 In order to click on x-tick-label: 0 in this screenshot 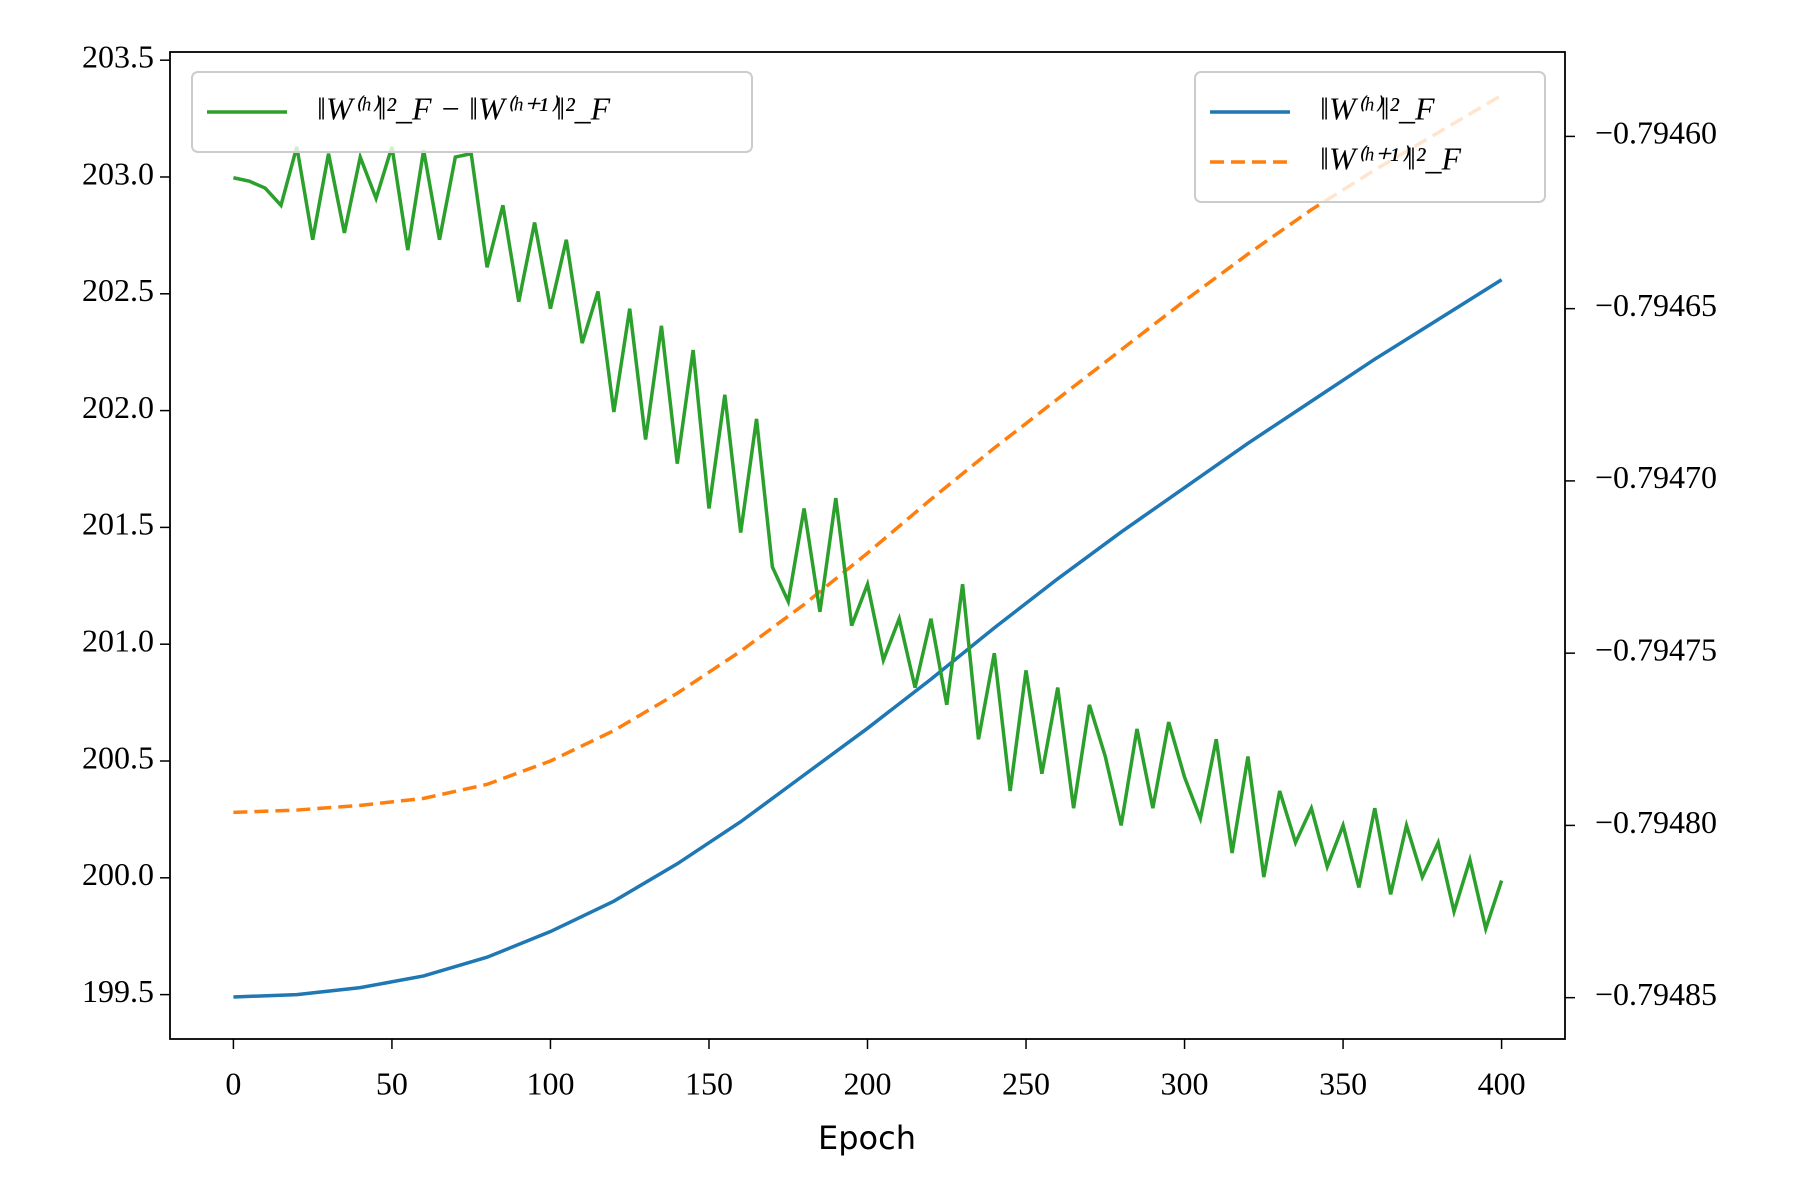, I will do `click(233, 1083)`.